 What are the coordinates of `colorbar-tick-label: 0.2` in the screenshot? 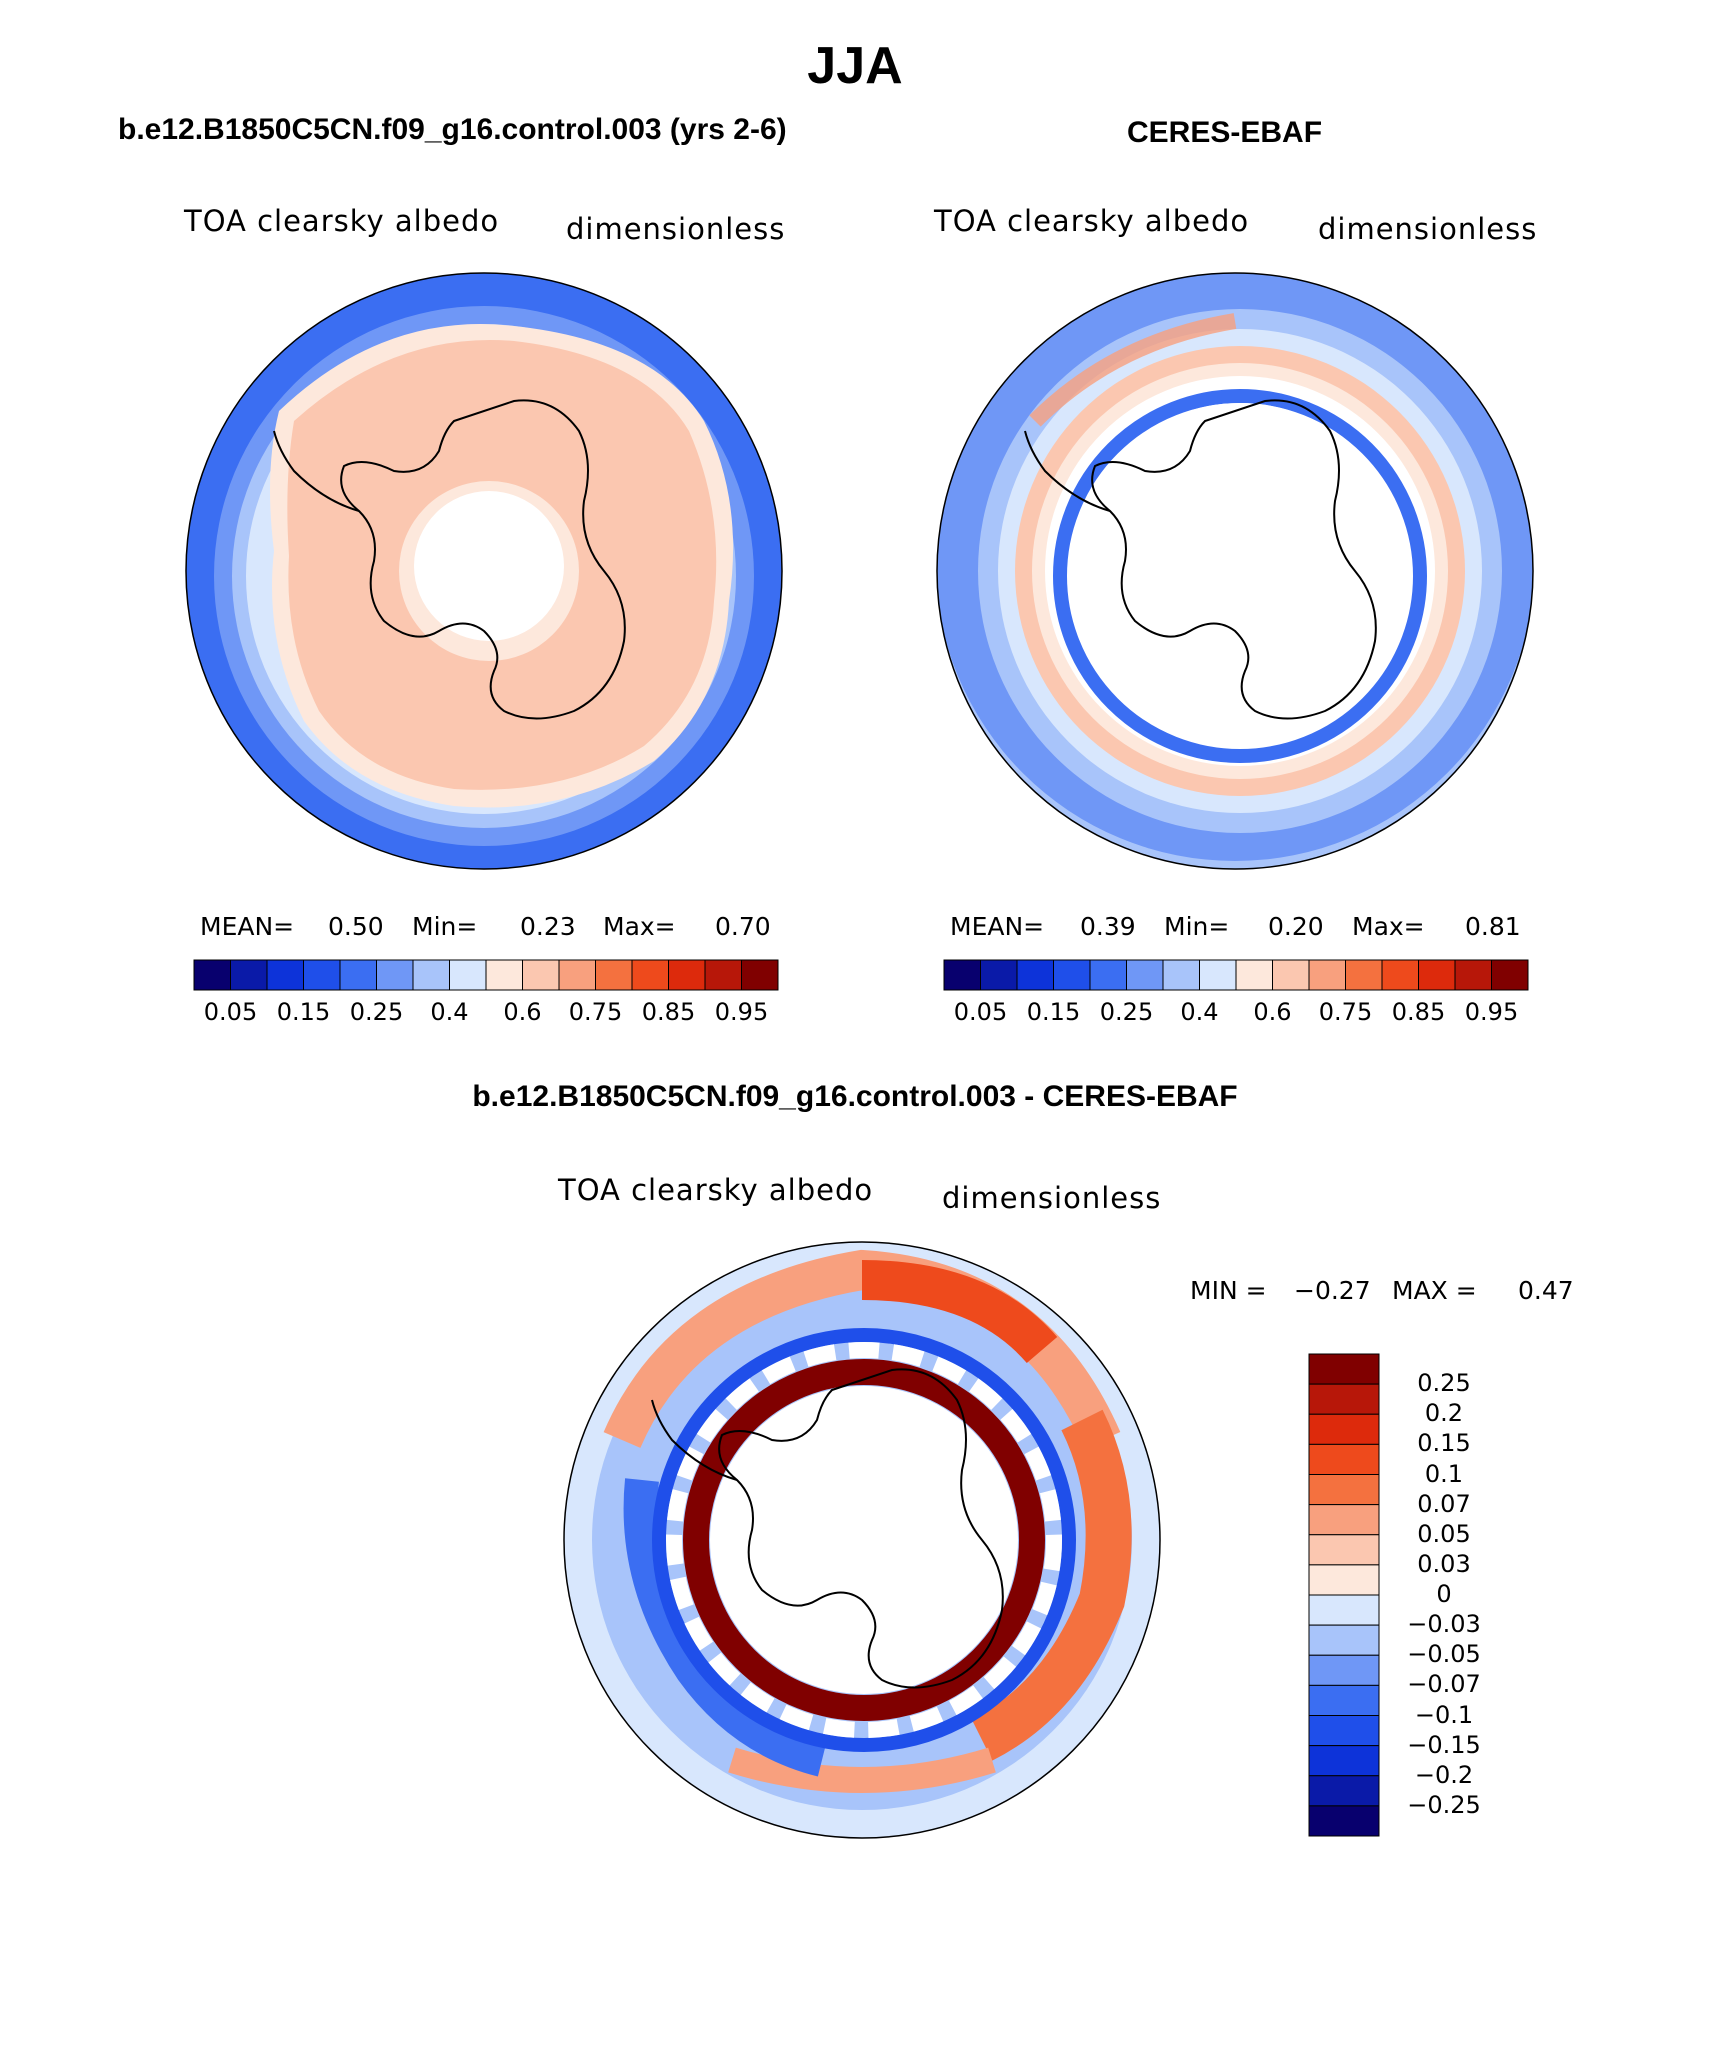 It's located at (1444, 1413).